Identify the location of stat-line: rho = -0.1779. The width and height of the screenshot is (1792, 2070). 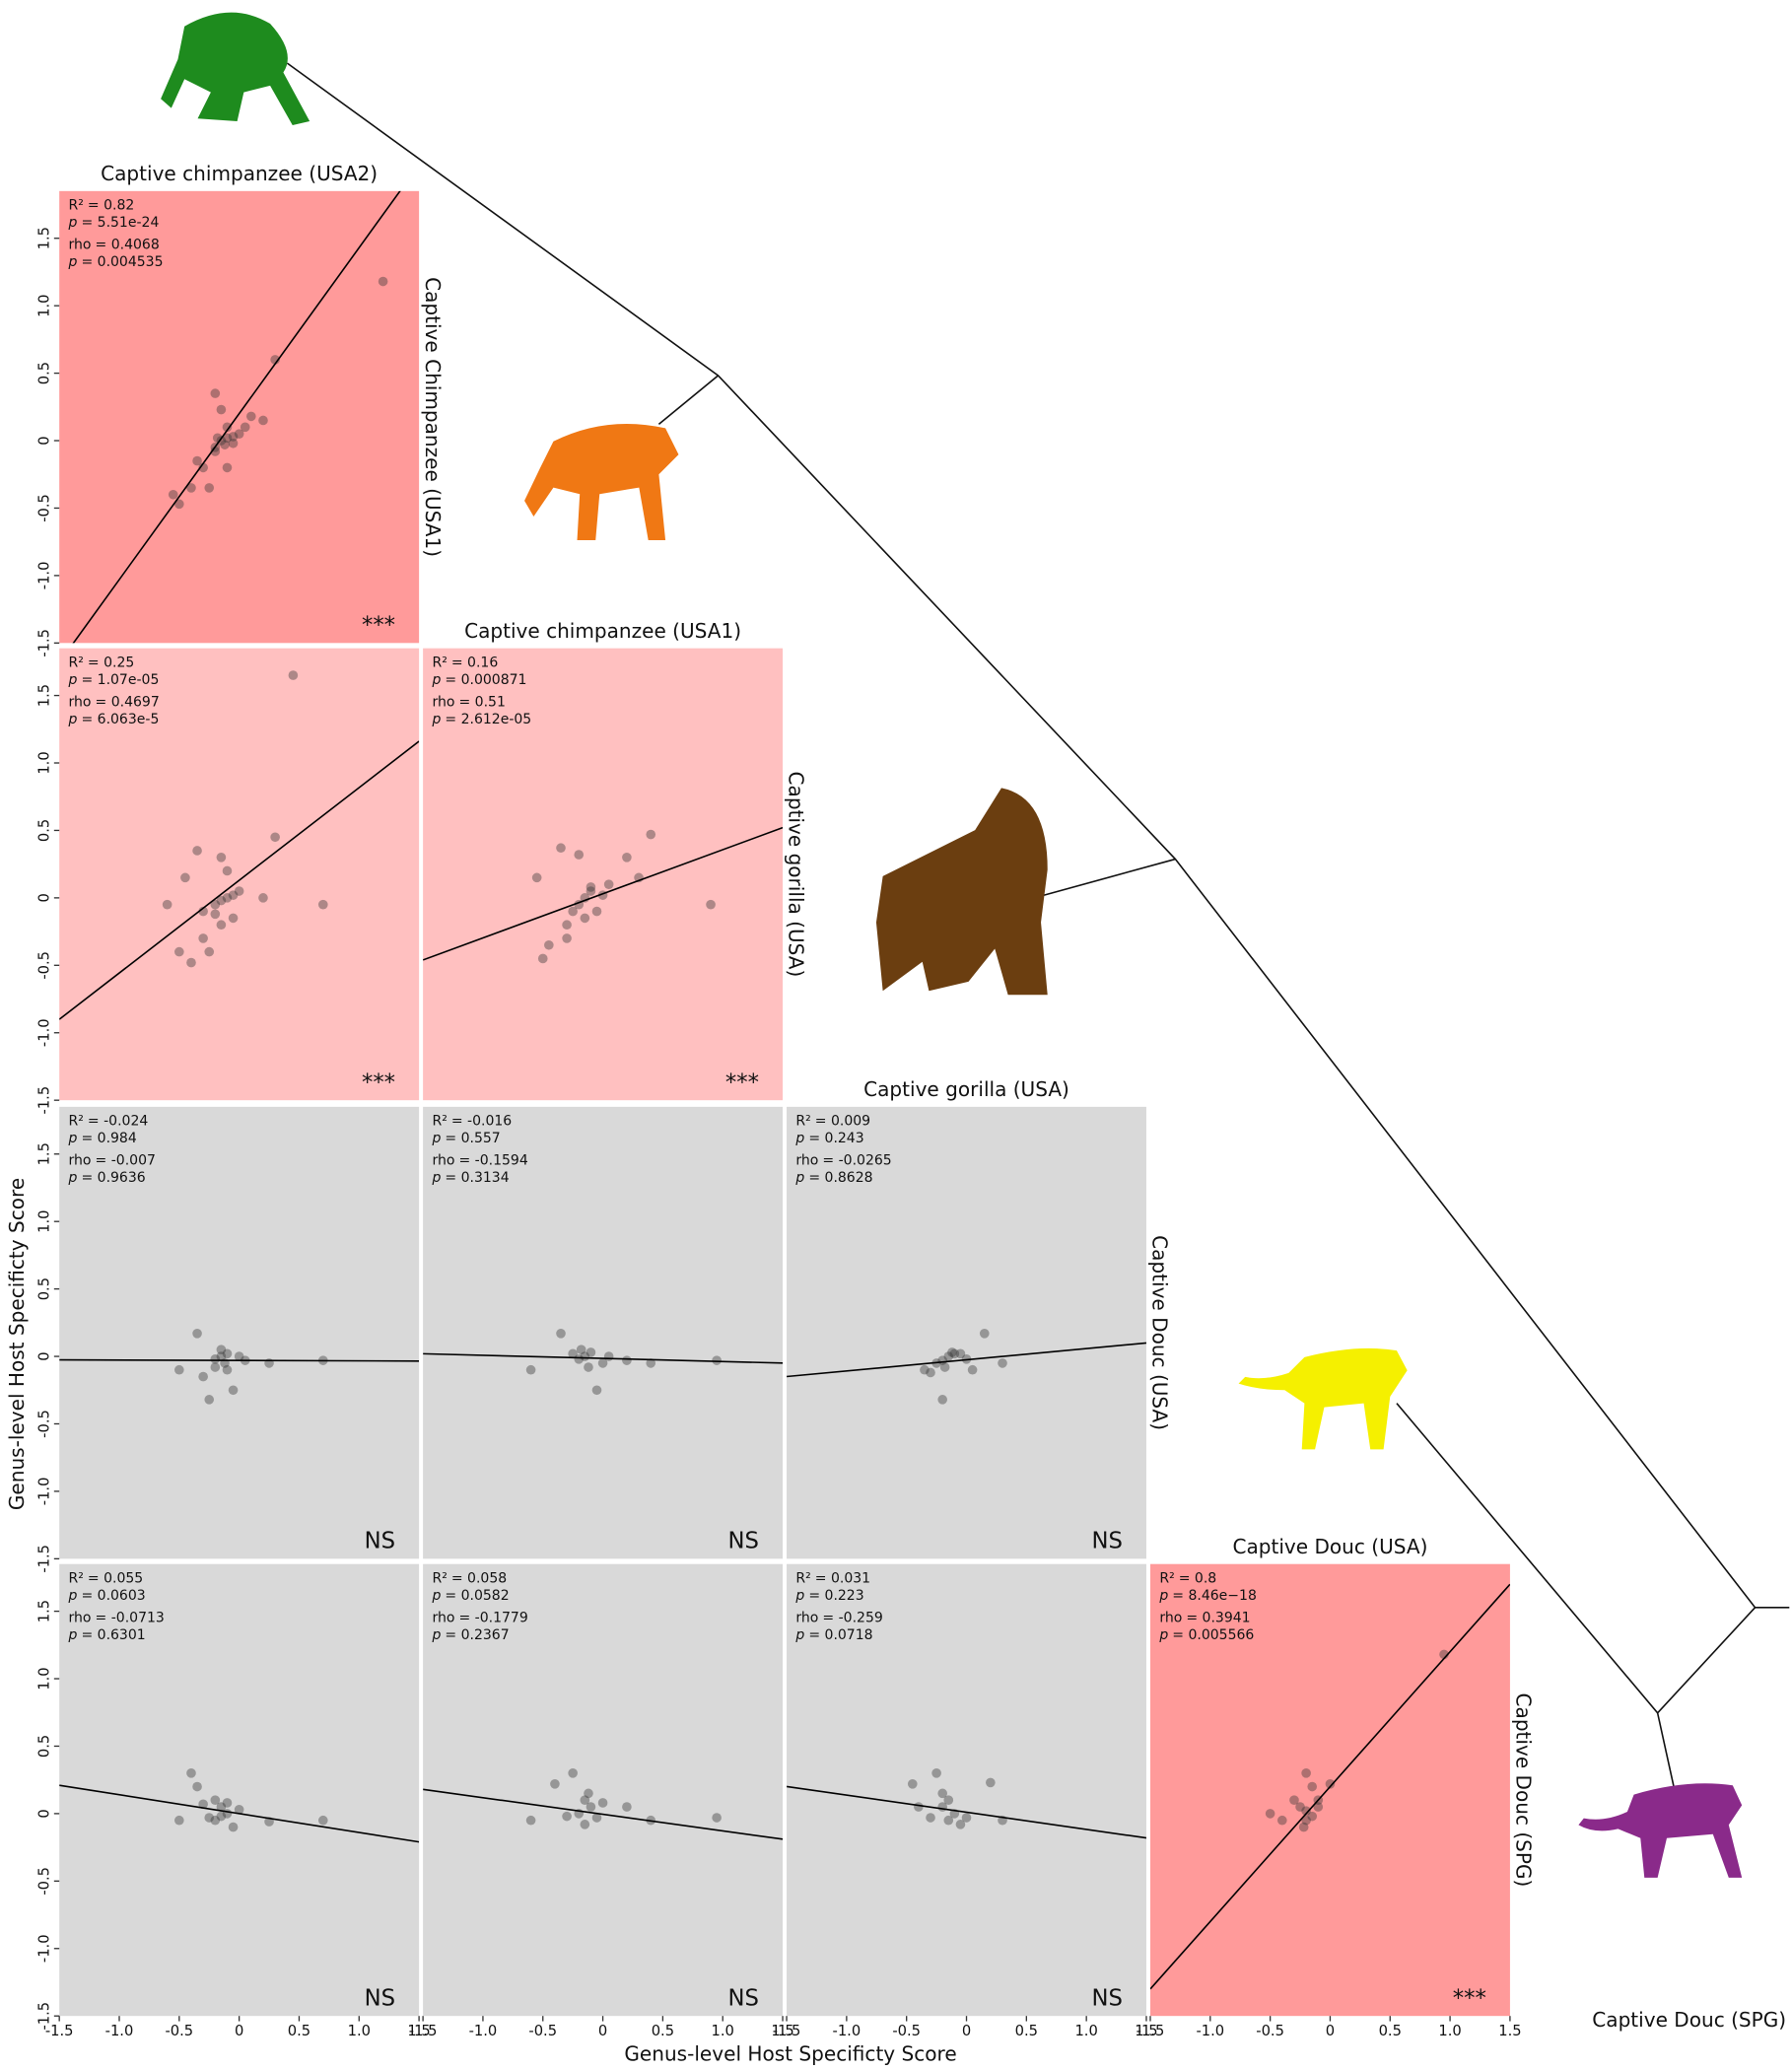
(479, 1619).